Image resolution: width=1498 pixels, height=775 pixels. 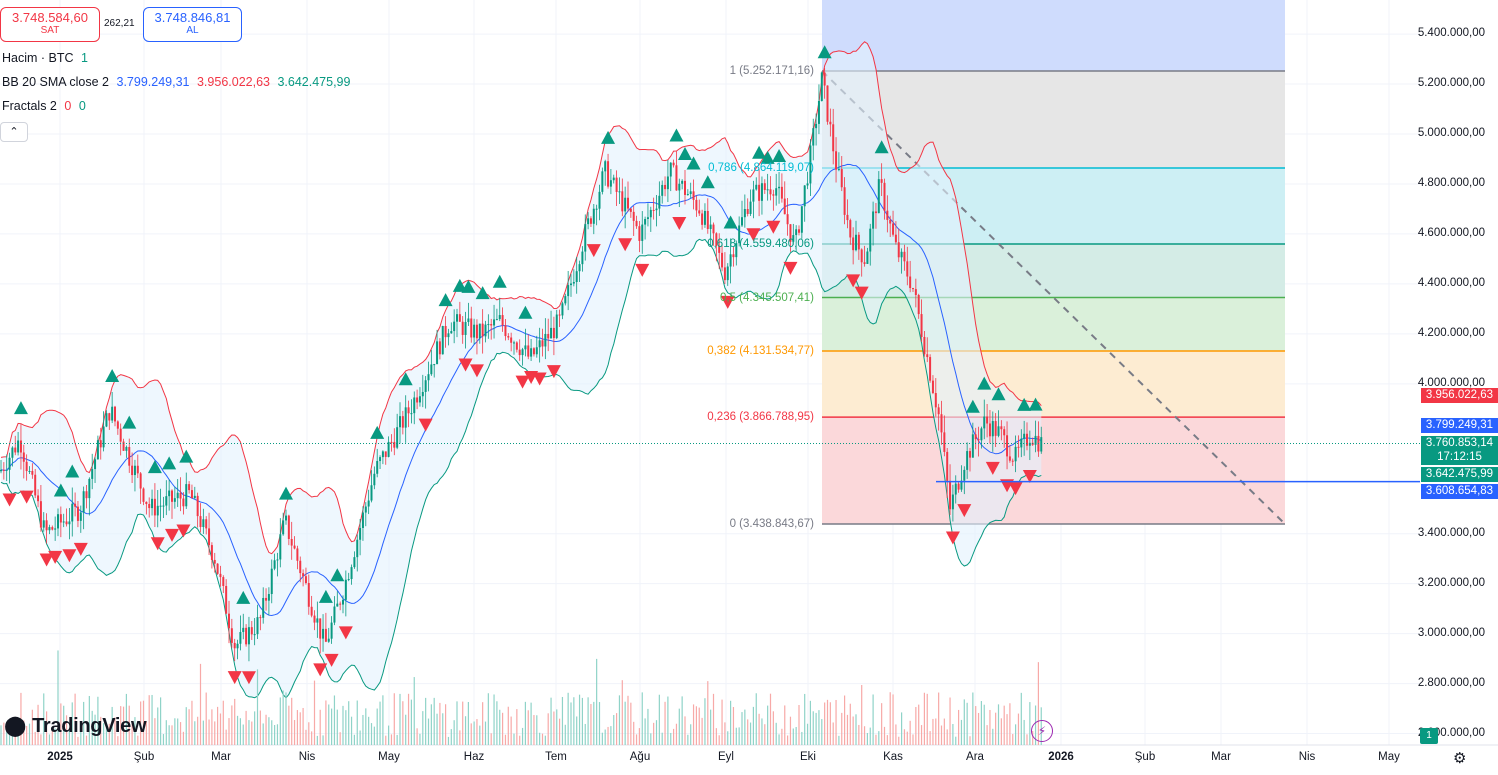 I want to click on timezone-badge: 1, so click(x=1429, y=736).